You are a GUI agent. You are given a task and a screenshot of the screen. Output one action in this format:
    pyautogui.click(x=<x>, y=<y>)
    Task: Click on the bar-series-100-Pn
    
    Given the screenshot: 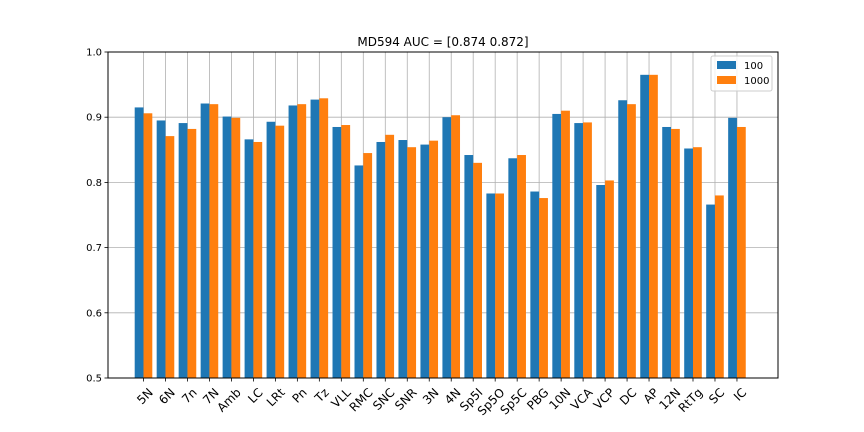 What is the action you would take?
    pyautogui.click(x=293, y=242)
    